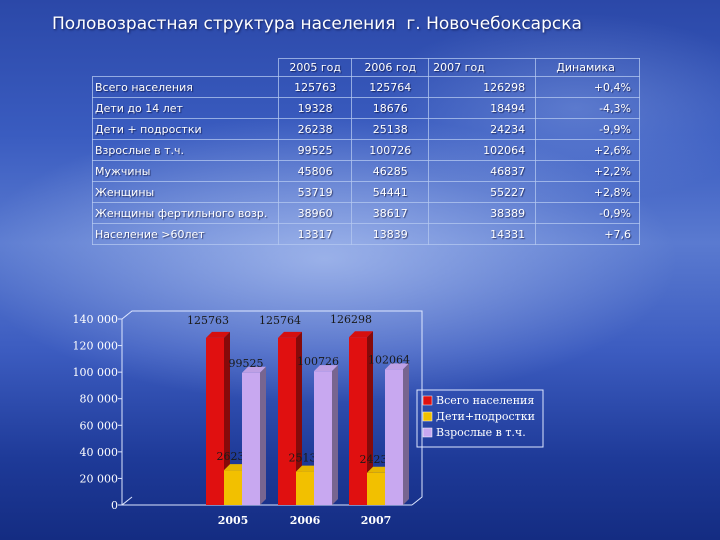 The image size is (720, 540). I want to click on legend-label: Всего населения, so click(485, 400).